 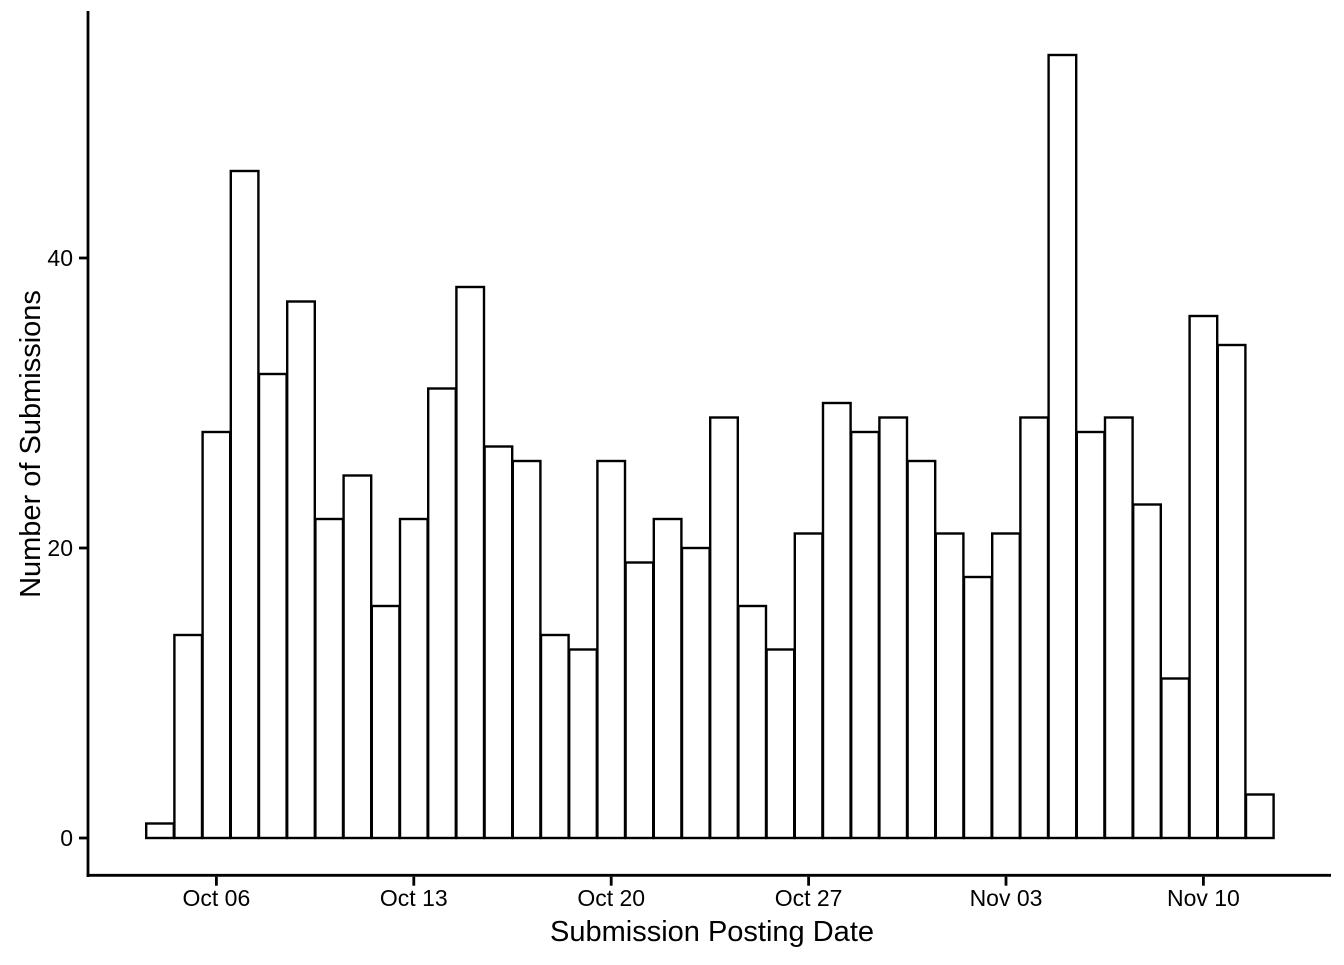 What do you see at coordinates (60, 548) in the screenshot?
I see `y-tick-label: 20` at bounding box center [60, 548].